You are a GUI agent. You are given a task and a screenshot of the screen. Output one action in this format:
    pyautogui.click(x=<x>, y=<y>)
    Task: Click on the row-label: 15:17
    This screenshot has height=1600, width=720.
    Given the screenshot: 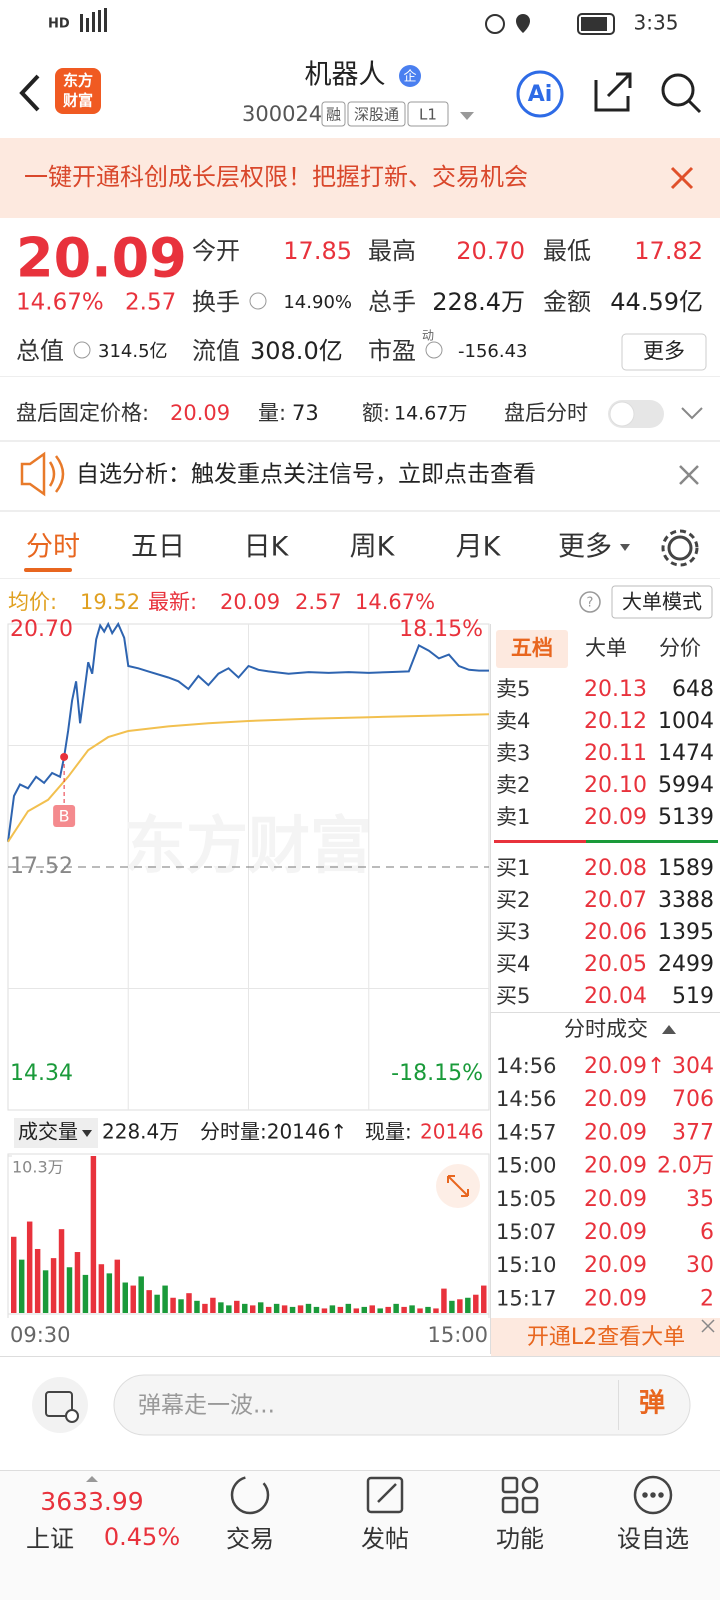 What is the action you would take?
    pyautogui.click(x=526, y=1298)
    